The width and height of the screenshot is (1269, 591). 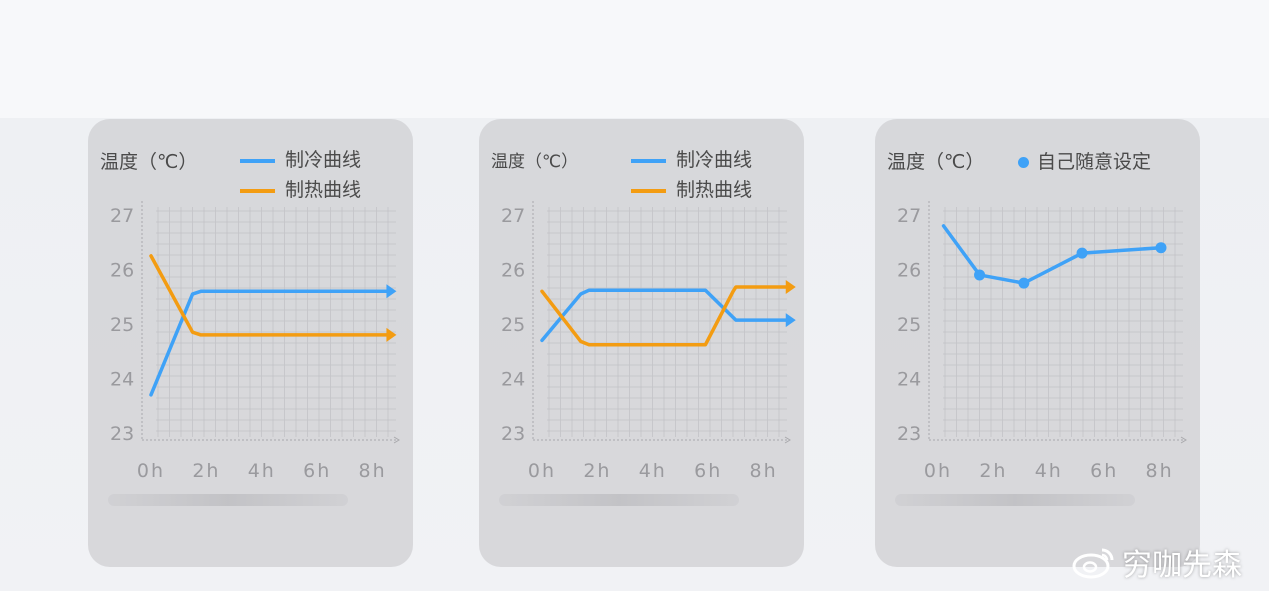 I want to click on watermark-text: 穷咖先森, so click(x=1182, y=565).